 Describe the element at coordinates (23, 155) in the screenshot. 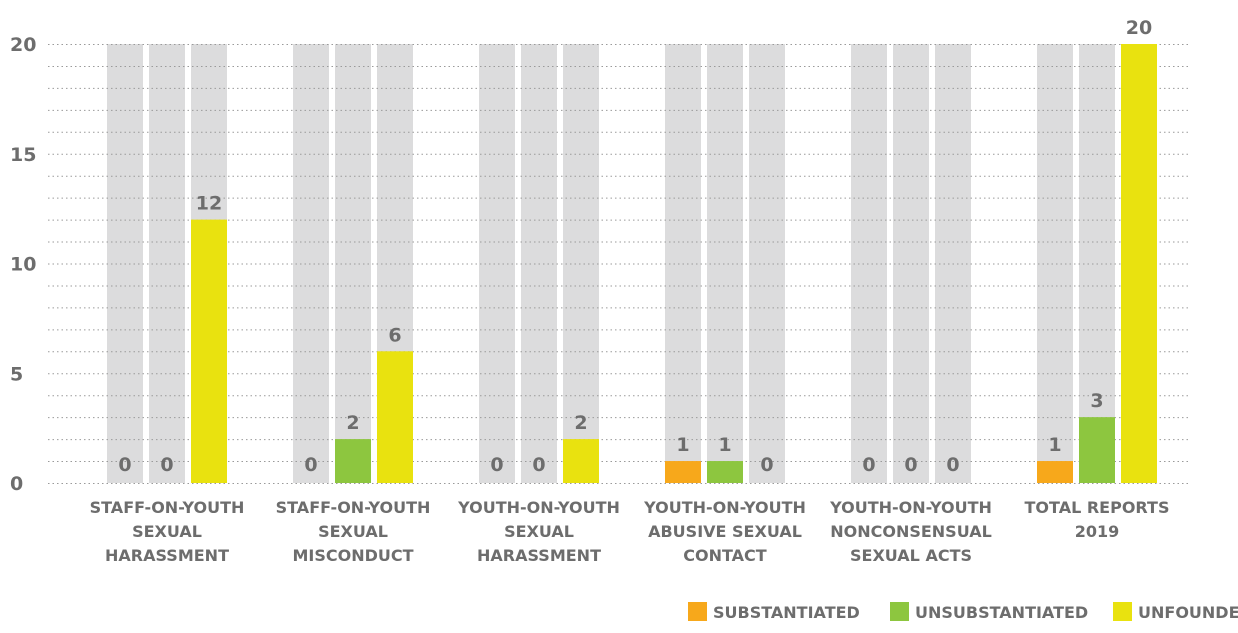

I see `y-tick-label: 15` at that location.